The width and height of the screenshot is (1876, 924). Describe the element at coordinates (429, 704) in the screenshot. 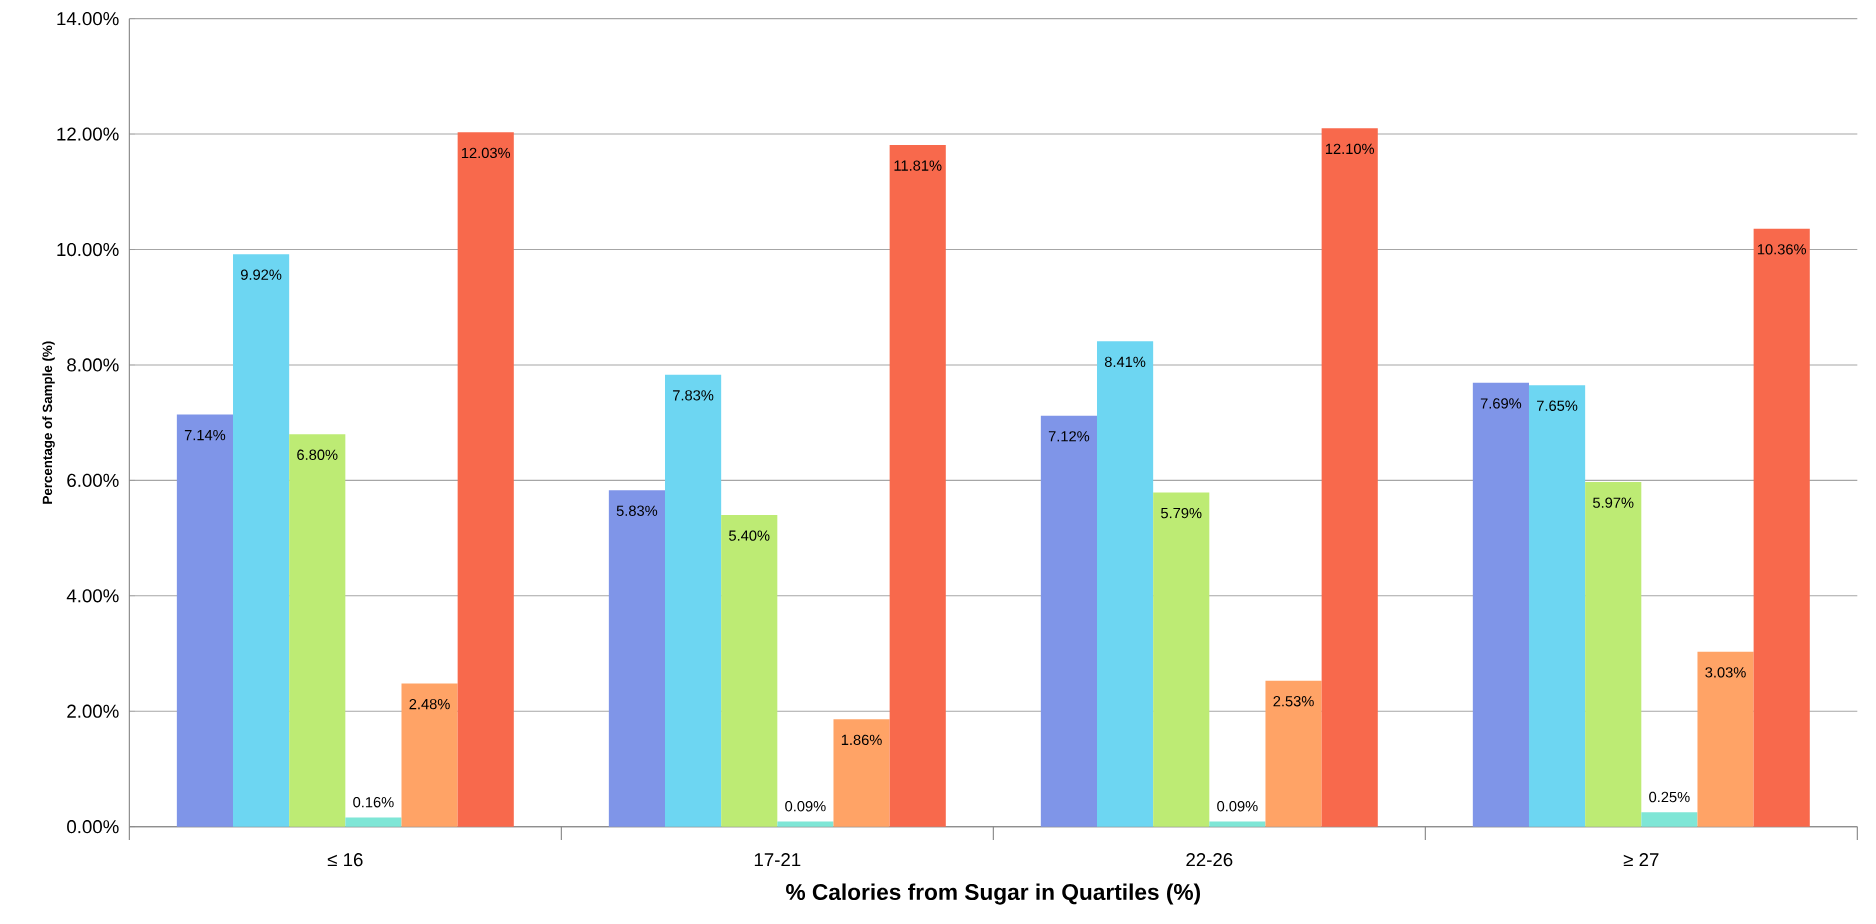

I see `data-label: 2.48%` at that location.